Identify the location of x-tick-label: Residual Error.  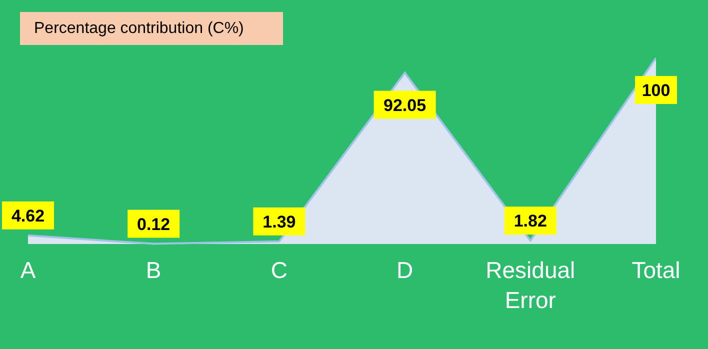
(531, 285).